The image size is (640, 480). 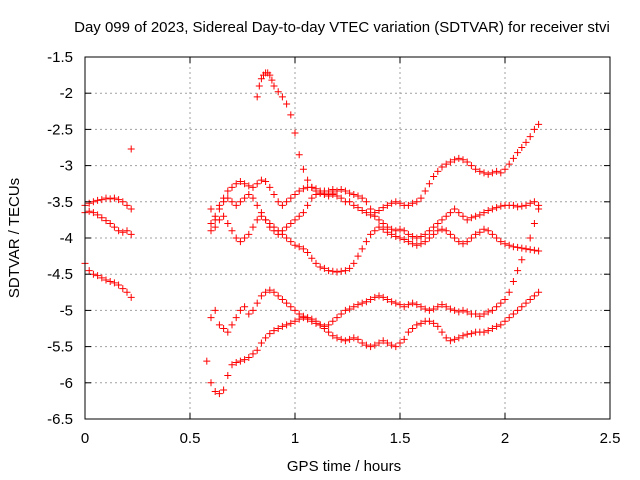 I want to click on x-tick-label: 1.5, so click(x=400, y=438).